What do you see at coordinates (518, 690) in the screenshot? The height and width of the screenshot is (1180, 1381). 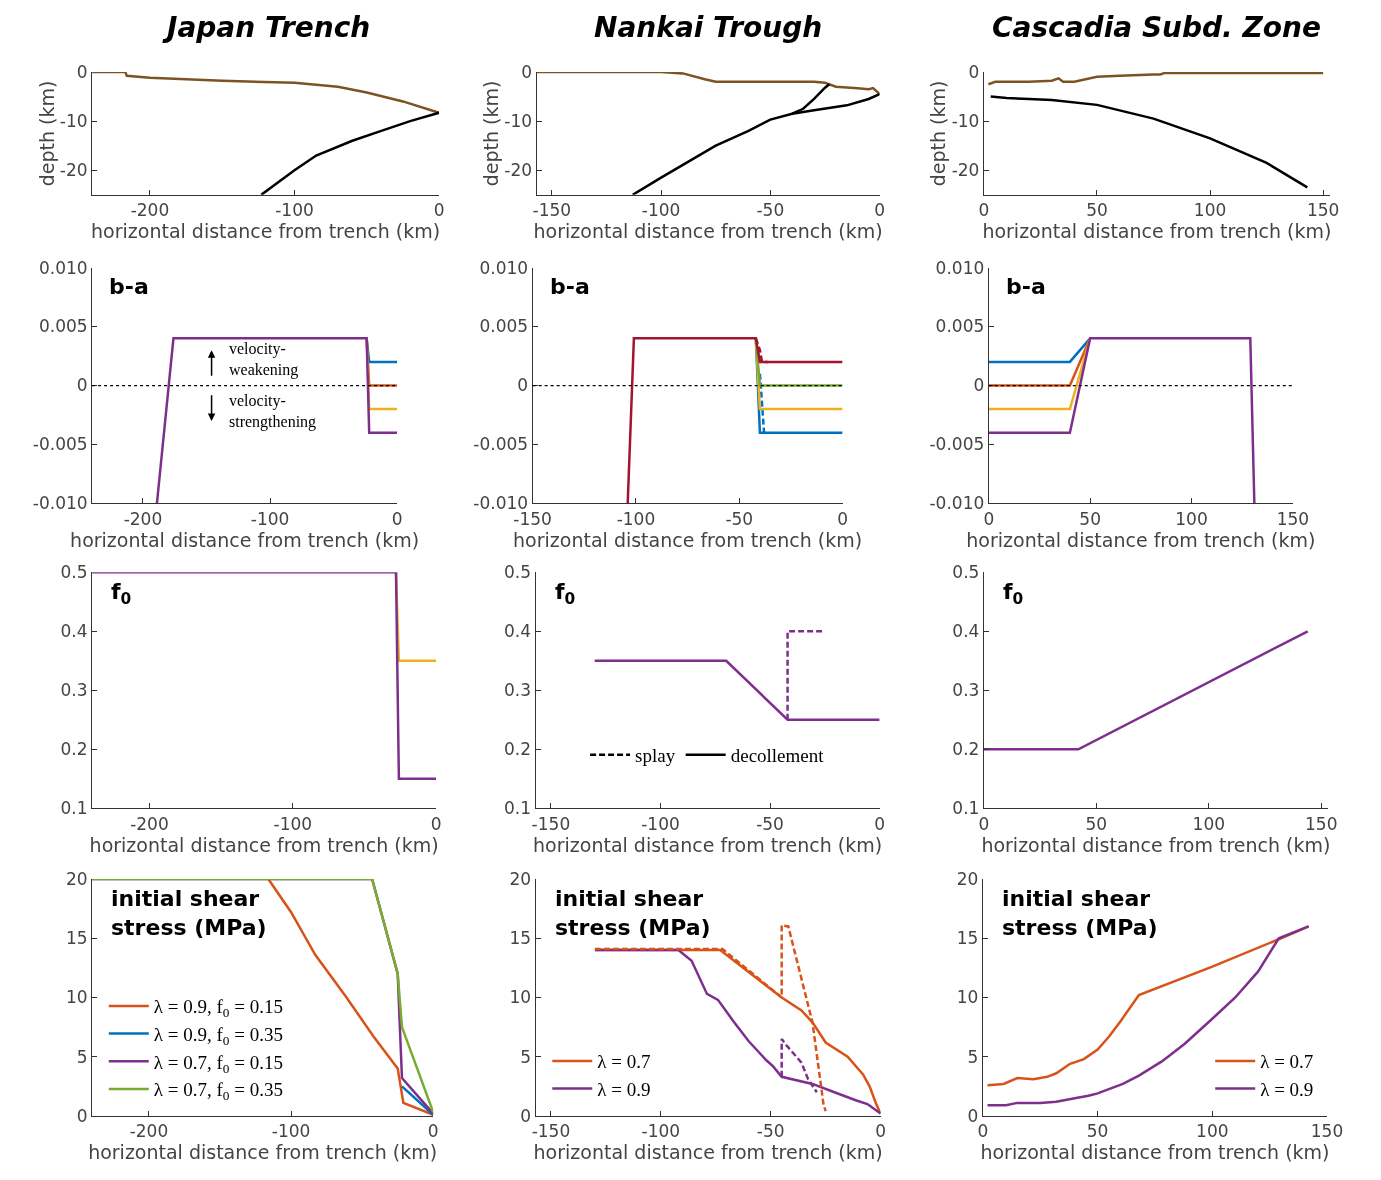 I see `y-tick-label: 0.3` at bounding box center [518, 690].